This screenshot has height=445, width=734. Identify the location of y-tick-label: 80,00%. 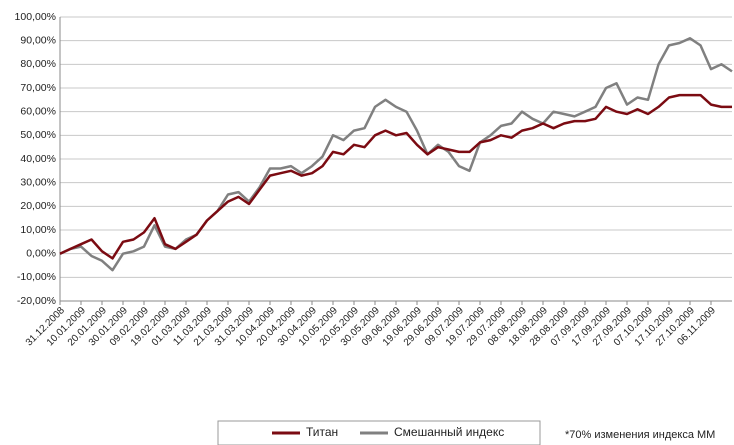
(38, 64).